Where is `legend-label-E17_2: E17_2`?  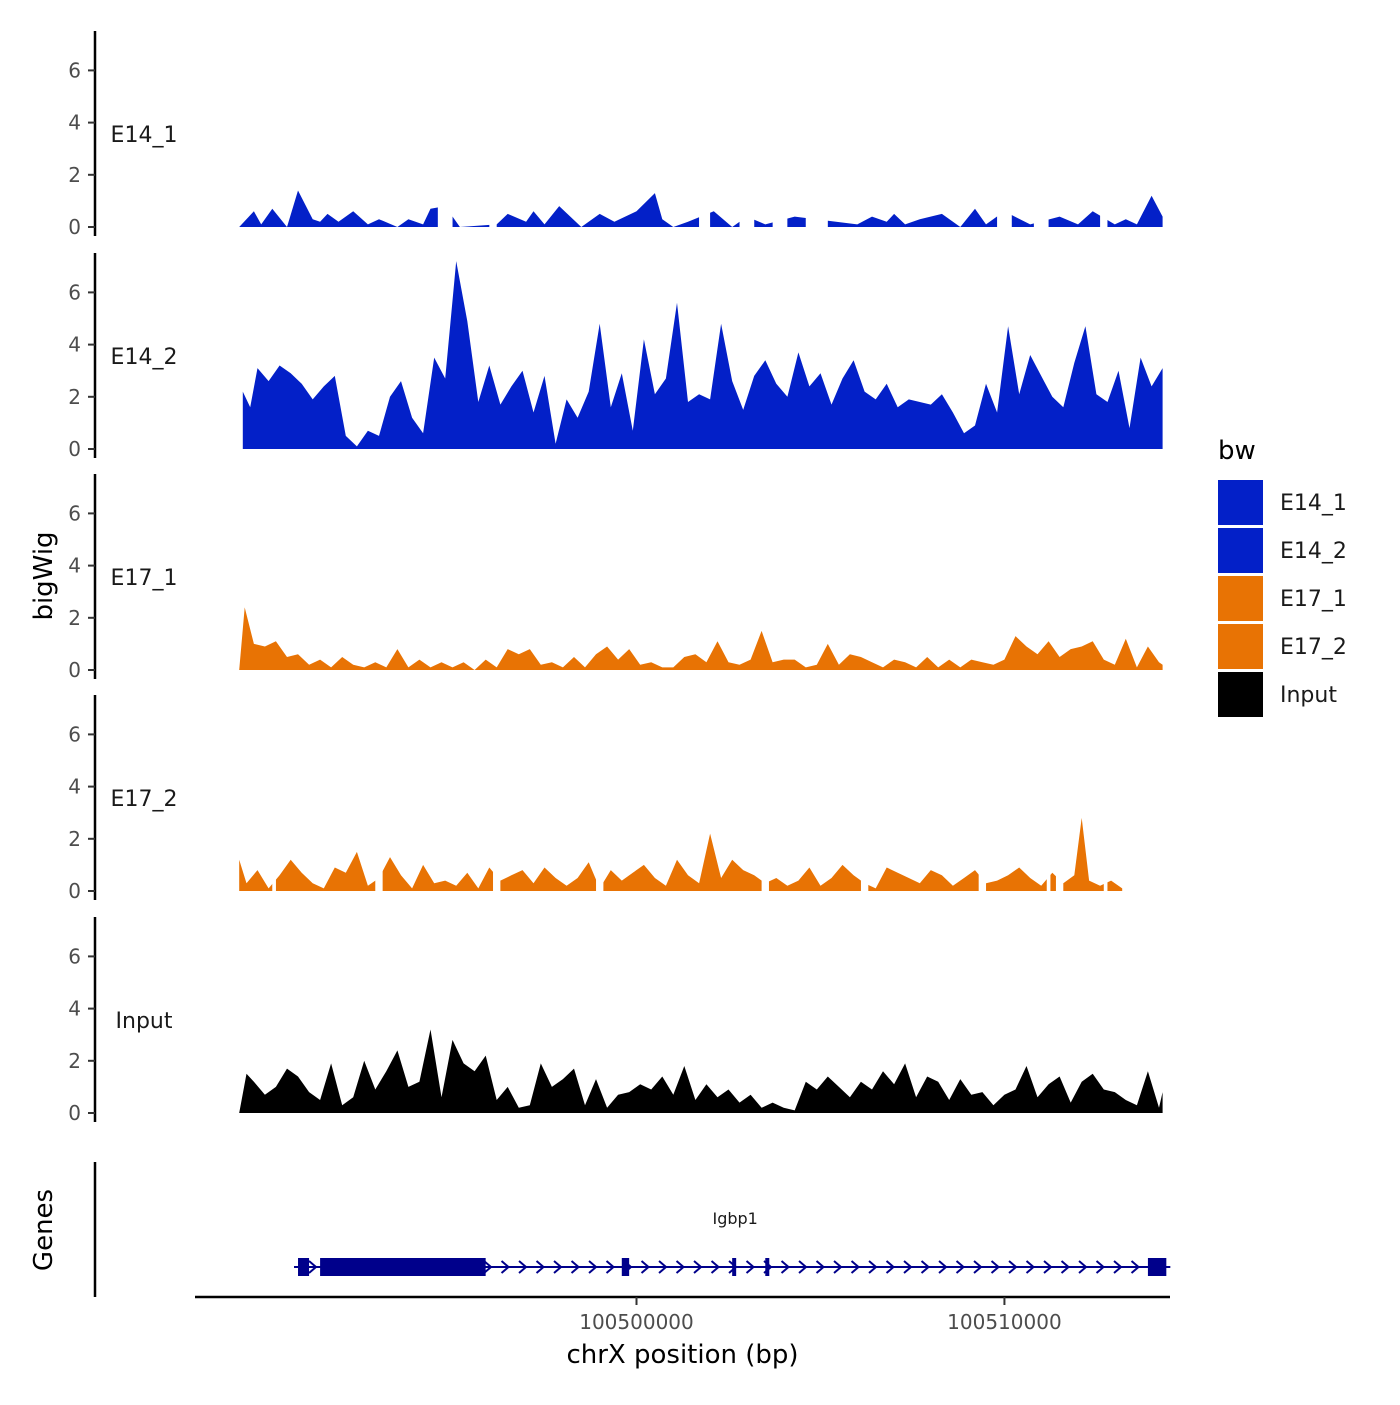 legend-label-E17_2: E17_2 is located at coordinates (1313, 647).